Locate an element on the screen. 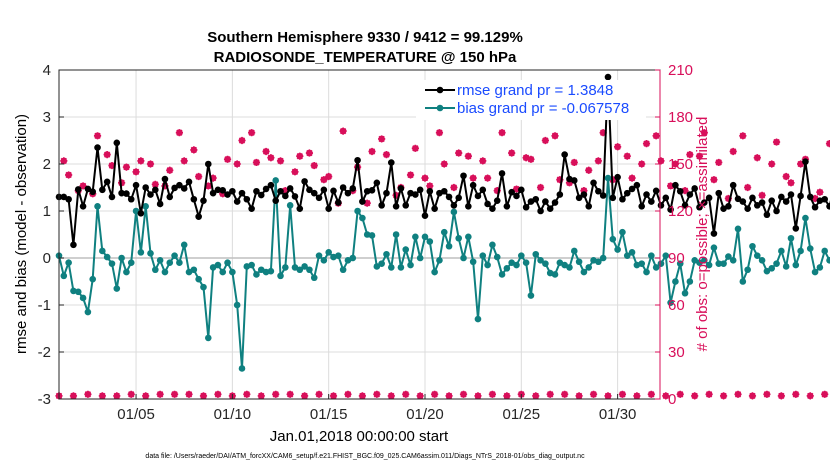  legend-bias-marker is located at coordinates (440, 108).